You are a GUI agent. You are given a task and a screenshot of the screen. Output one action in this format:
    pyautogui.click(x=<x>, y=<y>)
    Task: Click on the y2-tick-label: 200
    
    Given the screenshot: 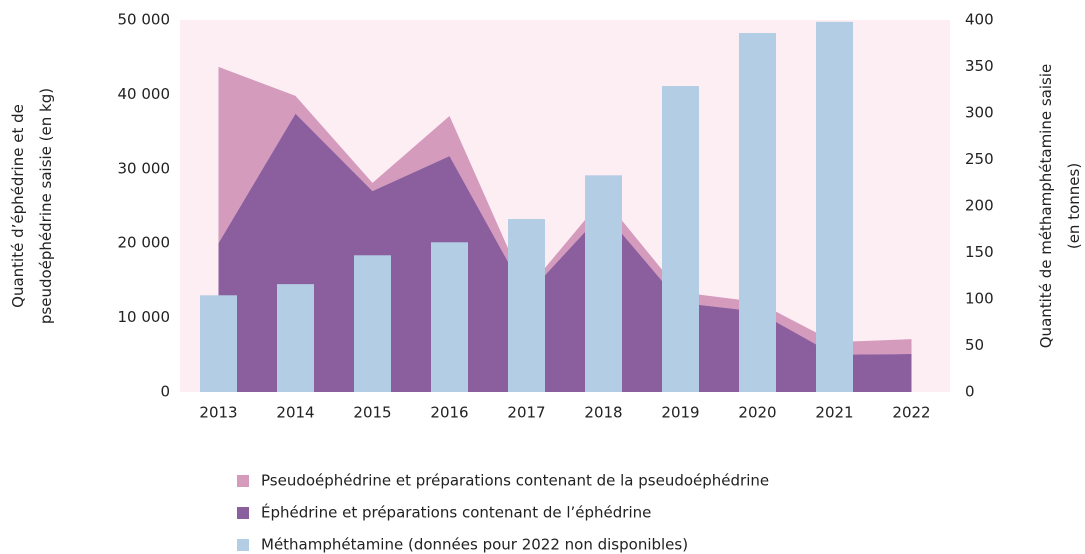 What is the action you would take?
    pyautogui.click(x=979, y=206)
    